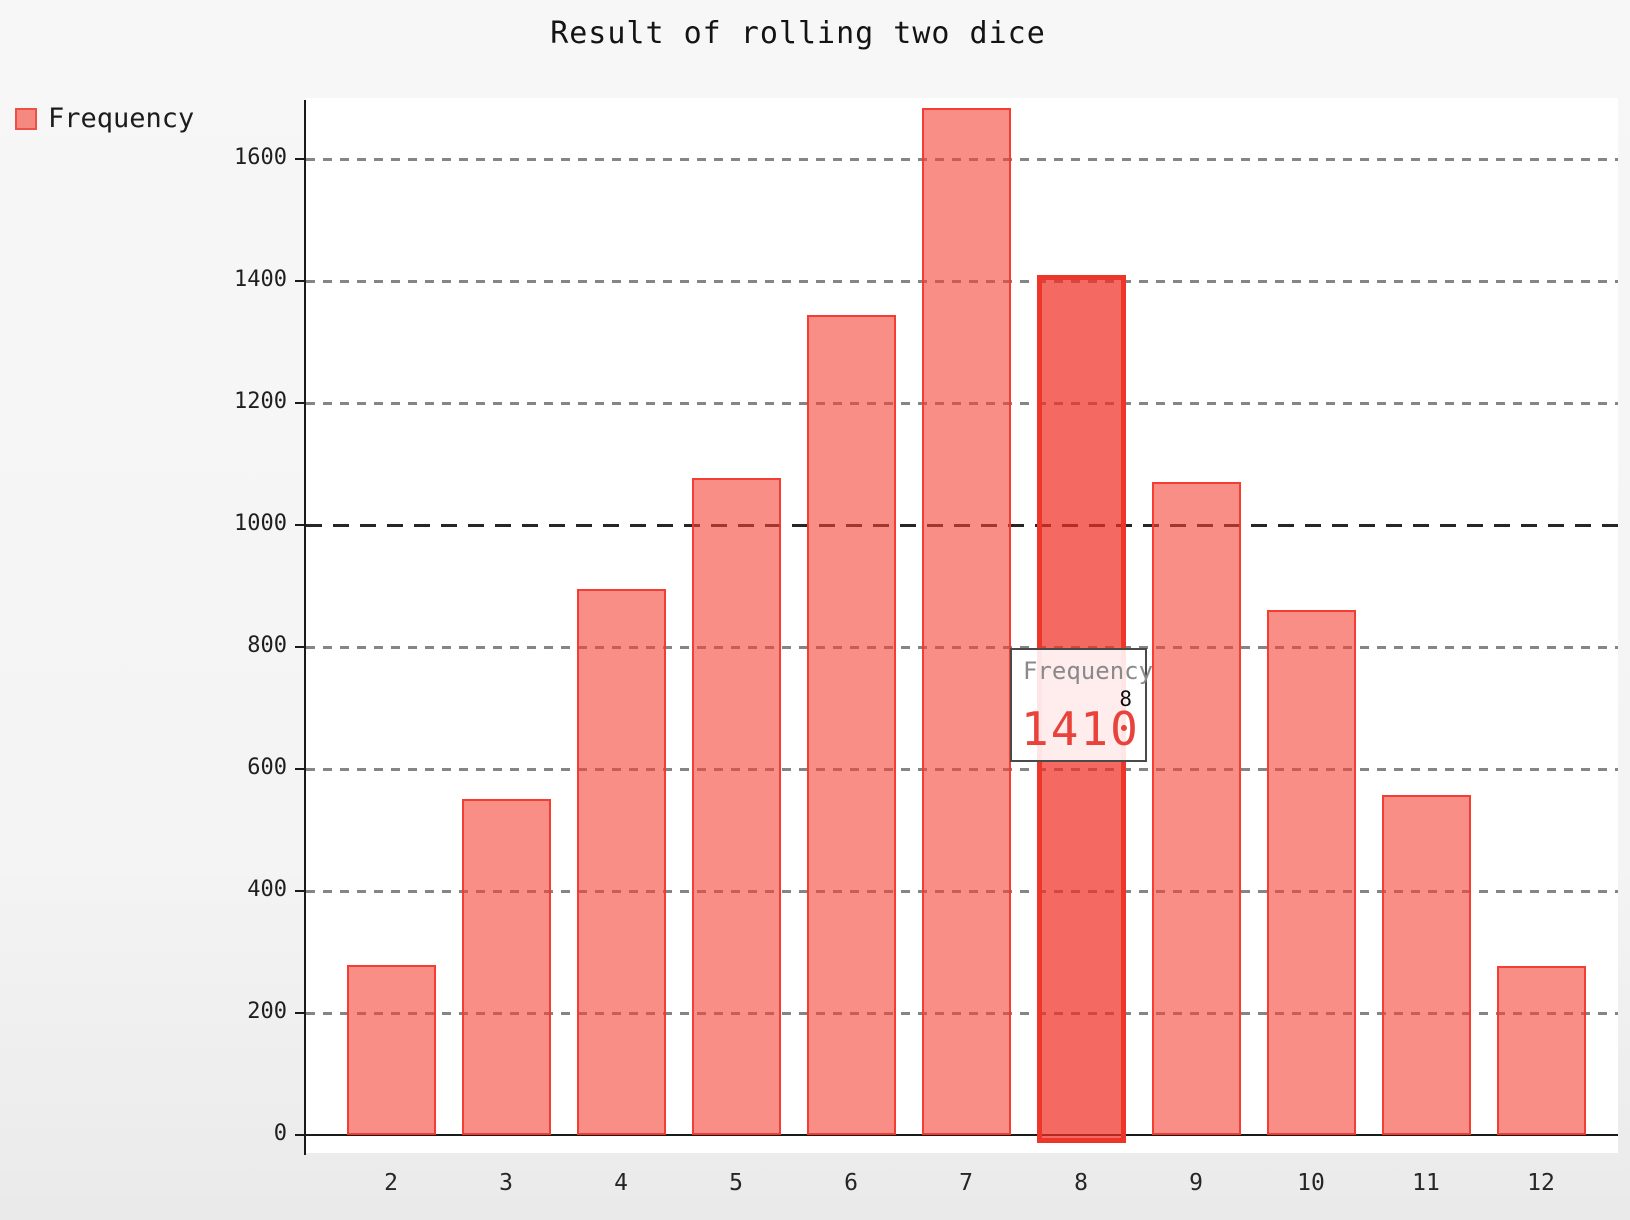 This screenshot has height=1220, width=1630. I want to click on y-tick-label-400: 400, so click(267, 889).